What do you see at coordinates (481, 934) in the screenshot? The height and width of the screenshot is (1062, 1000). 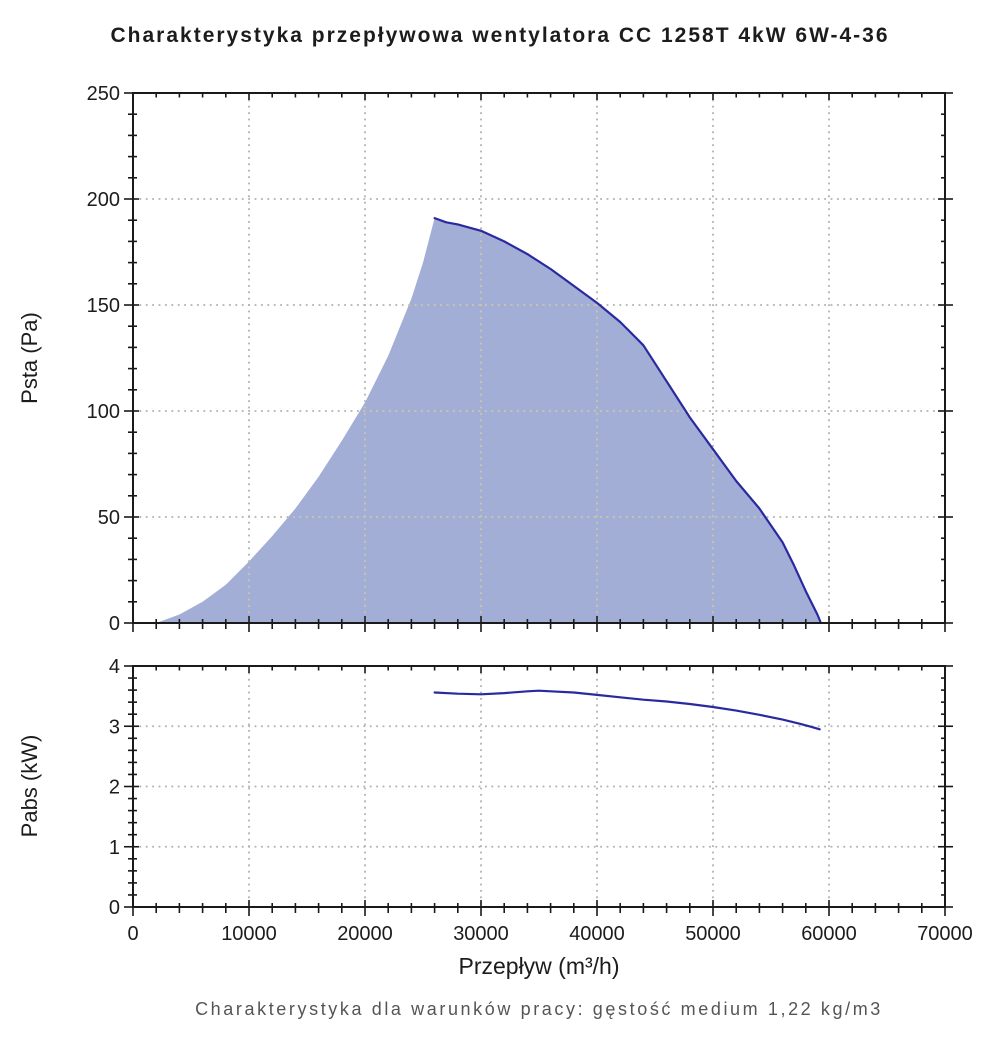 I see `x-tick-label: 30000` at bounding box center [481, 934].